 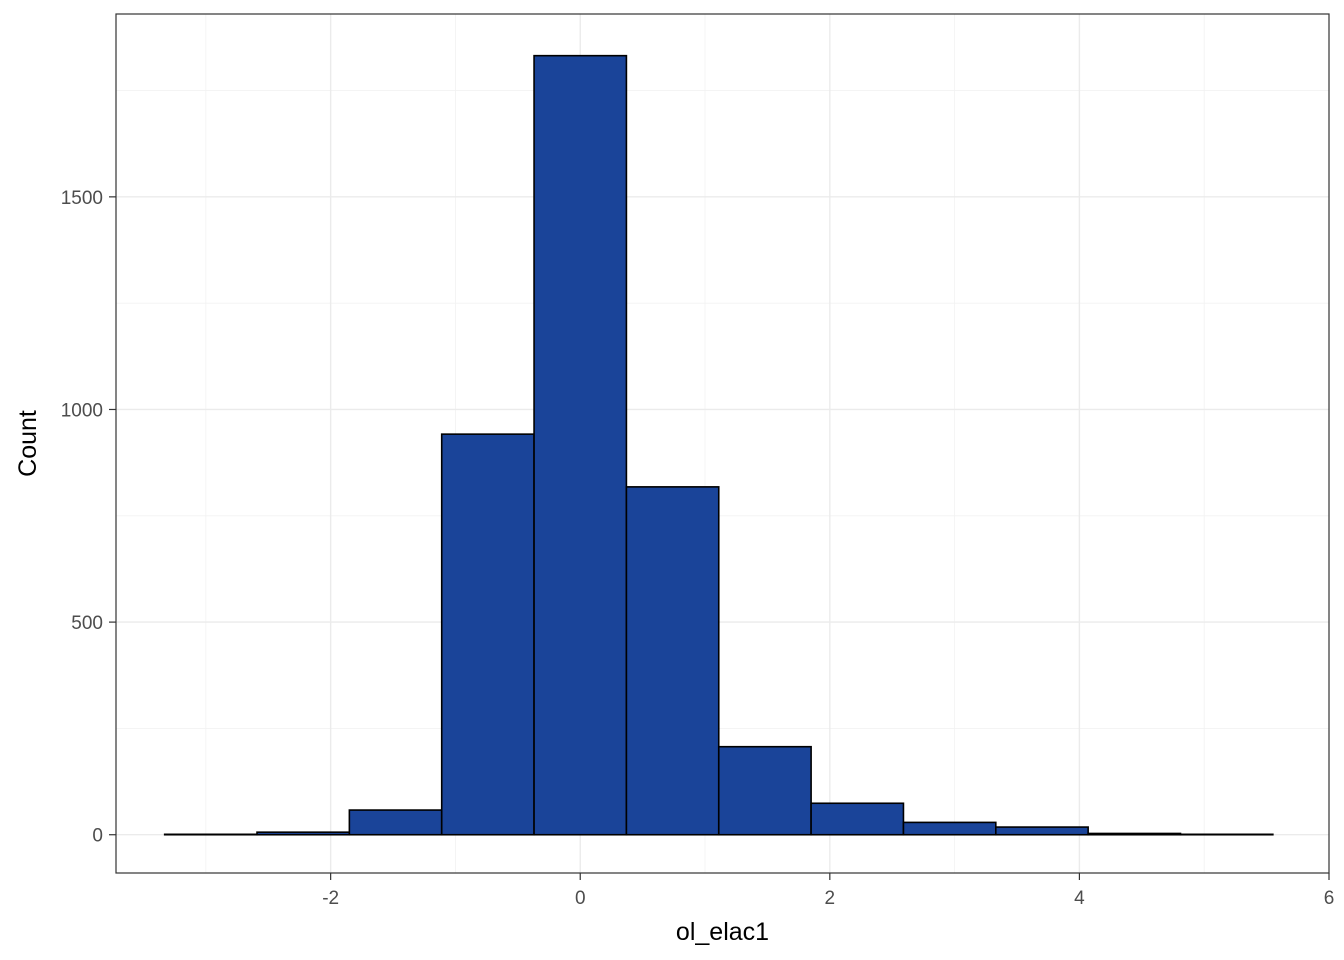 I want to click on x-tick-label: 2, so click(x=830, y=898).